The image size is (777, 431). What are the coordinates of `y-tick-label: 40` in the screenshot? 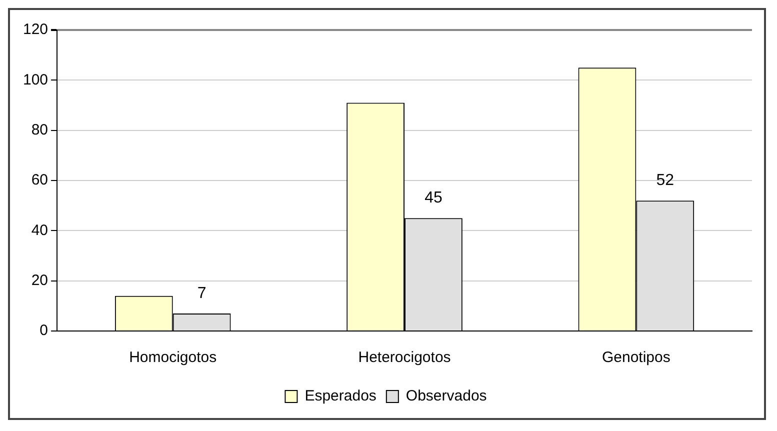 It's located at (39, 230).